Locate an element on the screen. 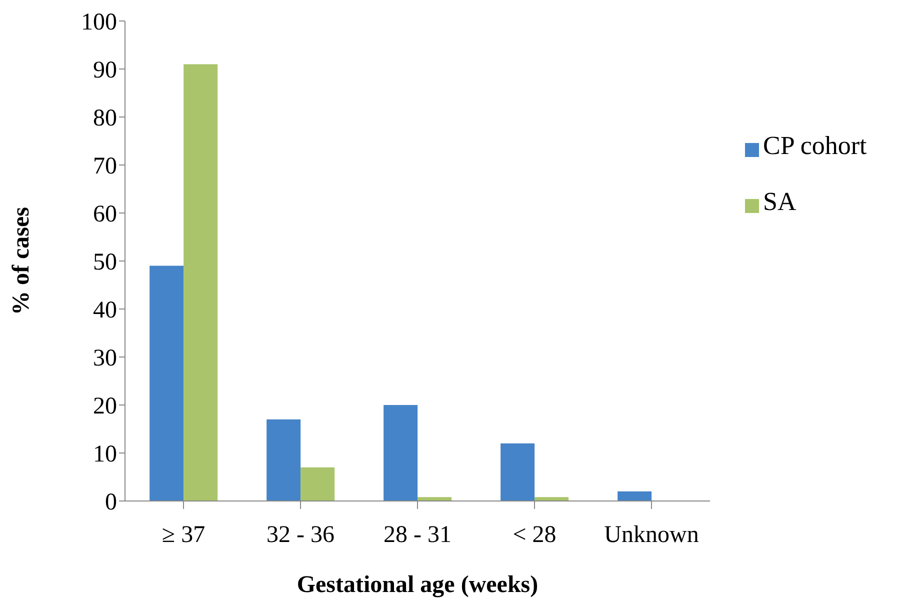  x-axis-title: Gestational age (weeks) is located at coordinates (417, 585).